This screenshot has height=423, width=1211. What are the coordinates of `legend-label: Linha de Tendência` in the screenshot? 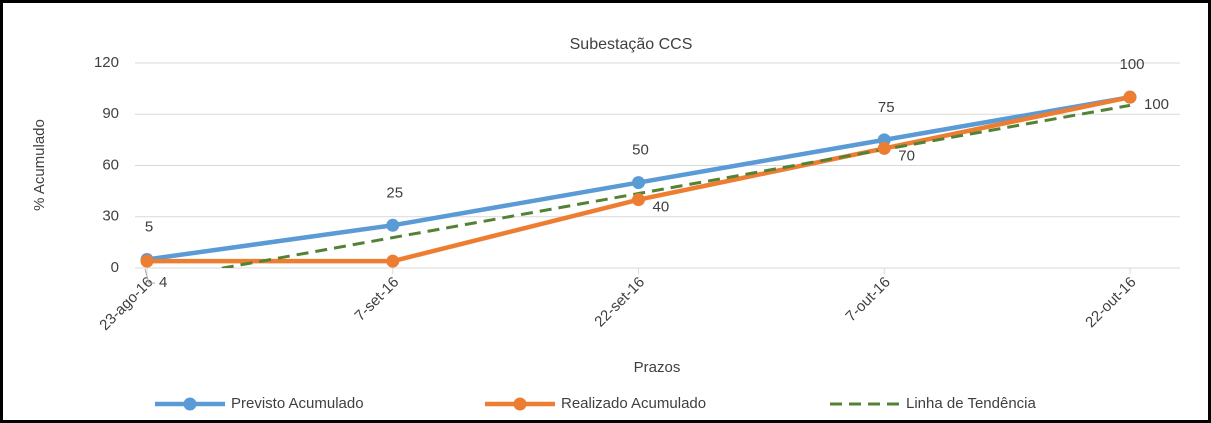 It's located at (971, 403).